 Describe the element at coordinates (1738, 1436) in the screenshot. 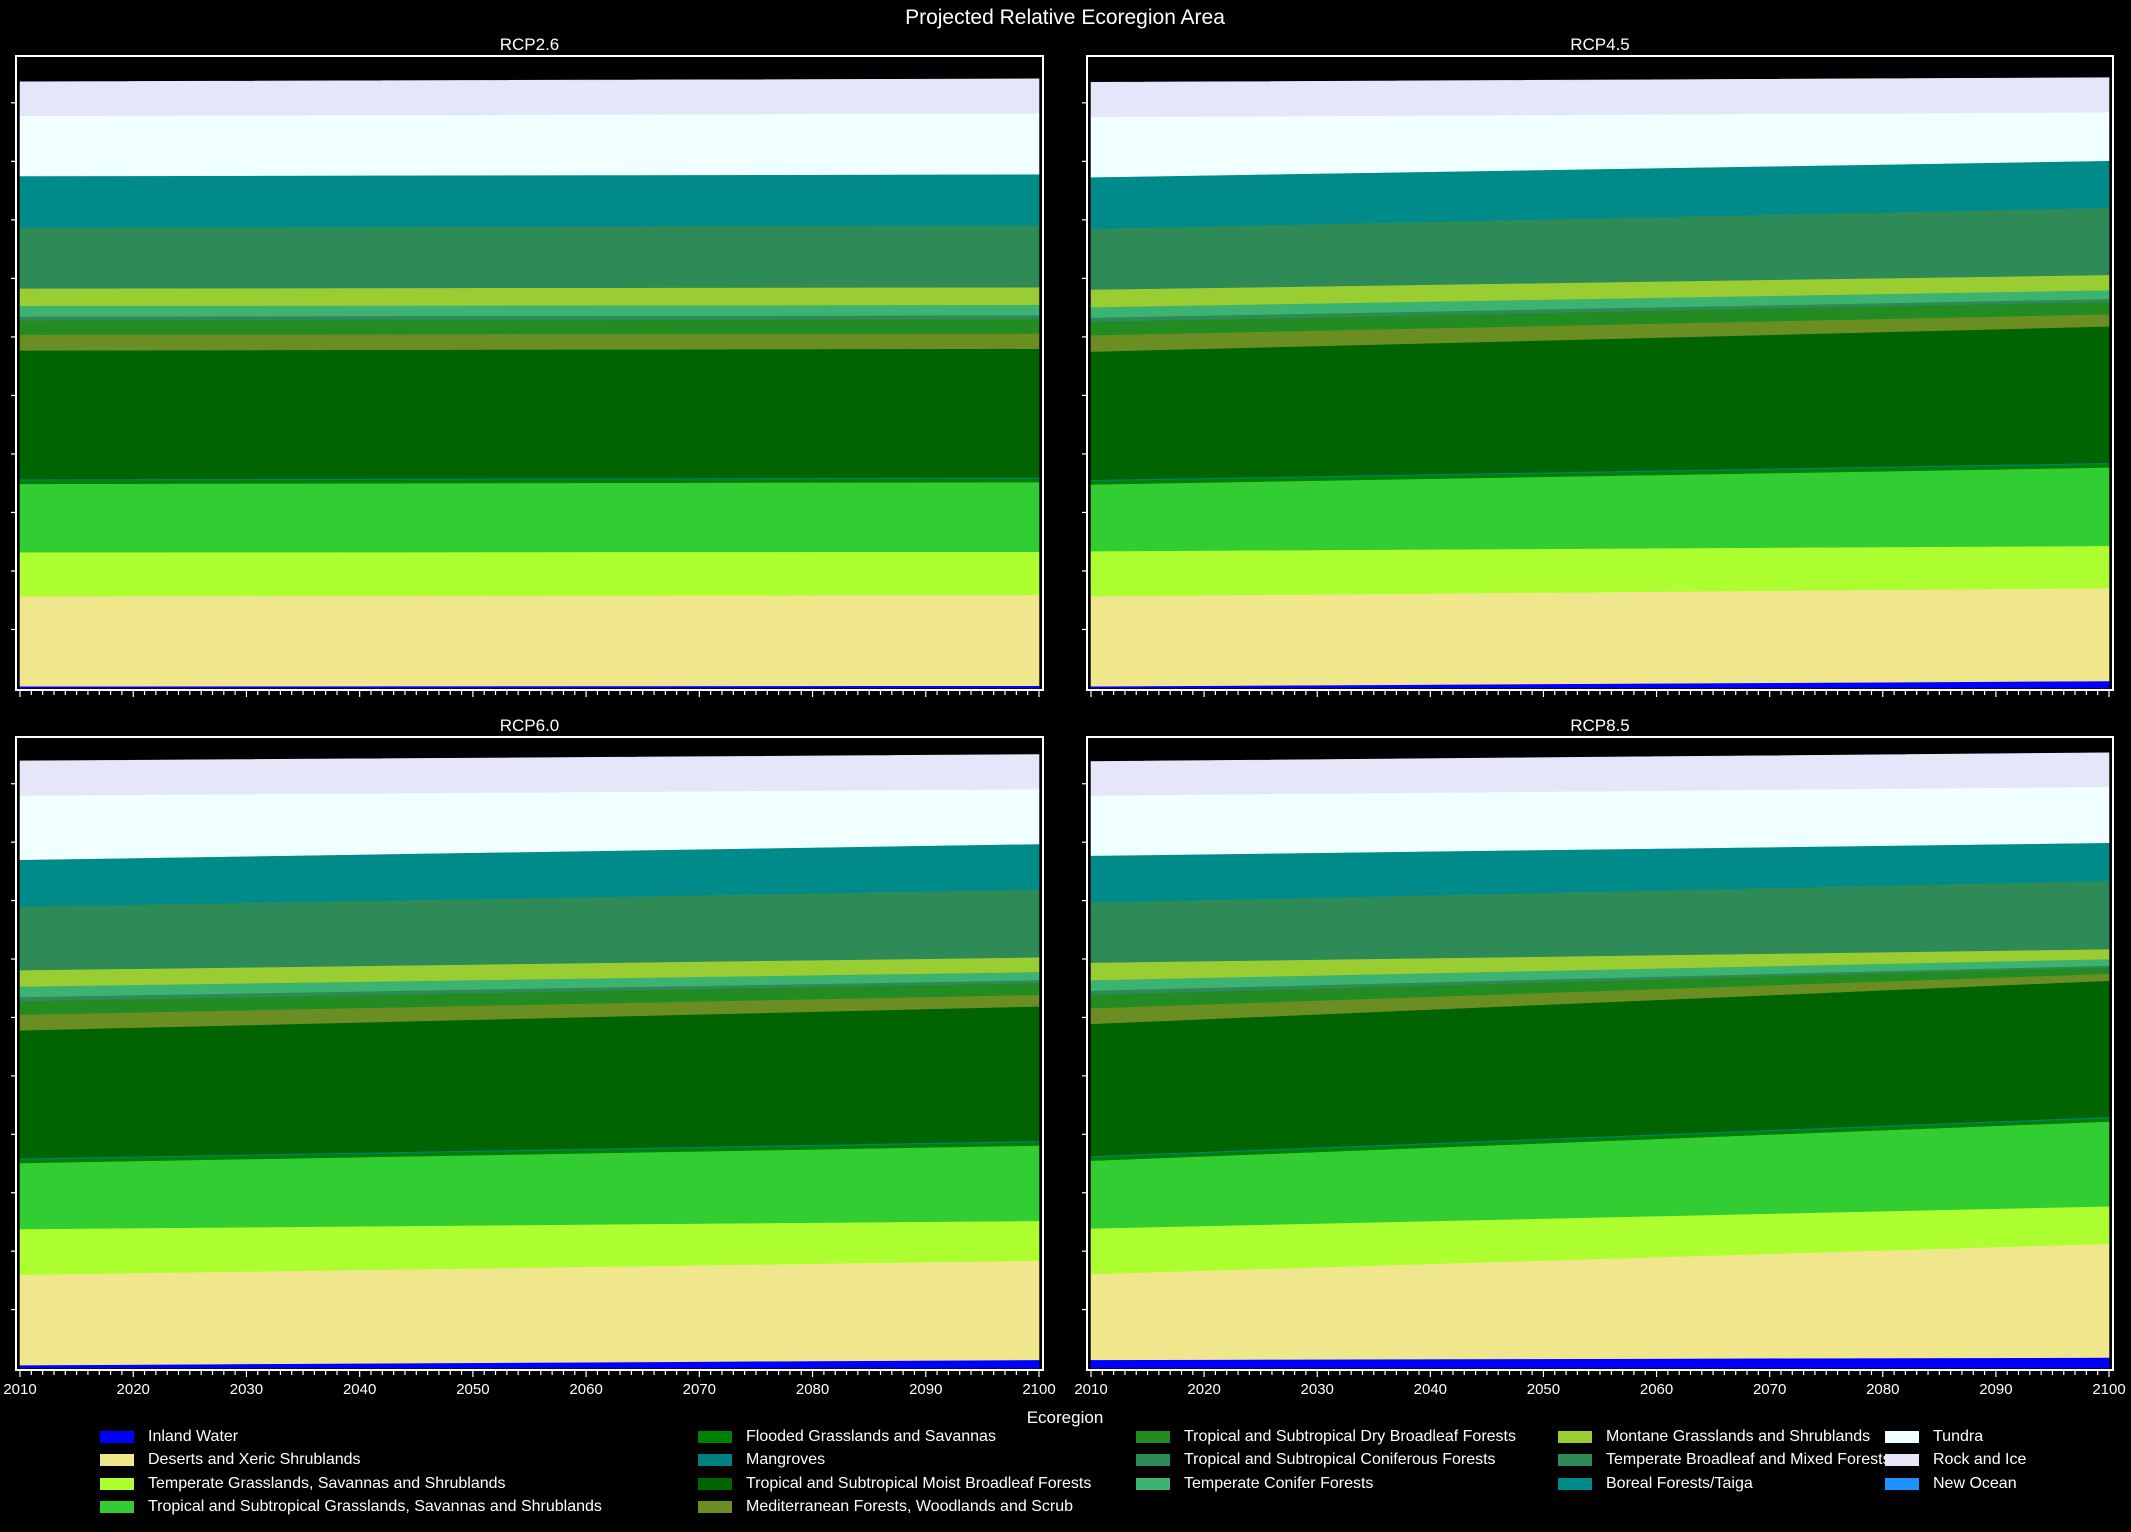

I see `legend-label: Montane Grasslands and Shrublands` at that location.